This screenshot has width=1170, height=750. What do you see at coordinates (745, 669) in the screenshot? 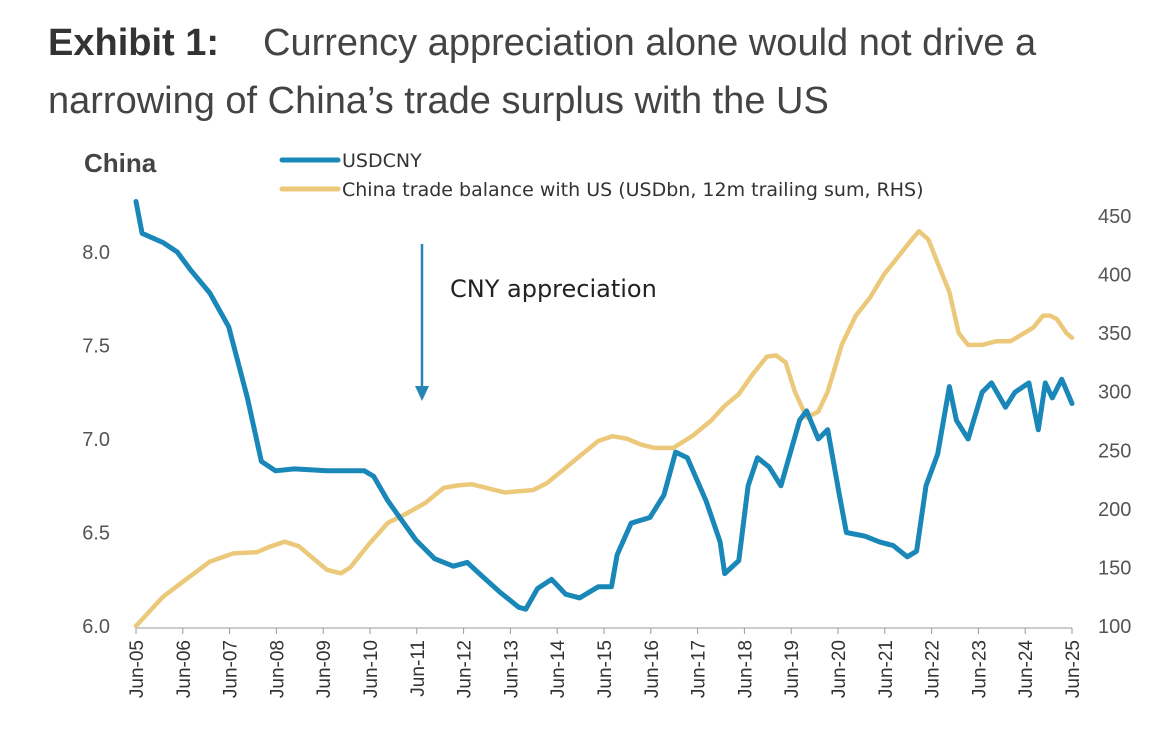
I see `x-tick-label: Jun-18` at bounding box center [745, 669].